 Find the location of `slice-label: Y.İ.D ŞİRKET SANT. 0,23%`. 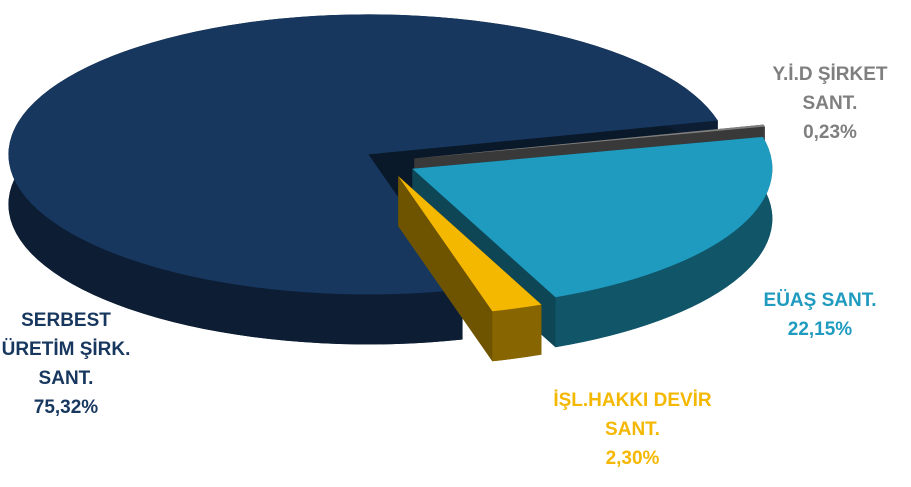

slice-label: Y.İ.D ŞİRKET SANT. 0,23% is located at coordinates (830, 103).